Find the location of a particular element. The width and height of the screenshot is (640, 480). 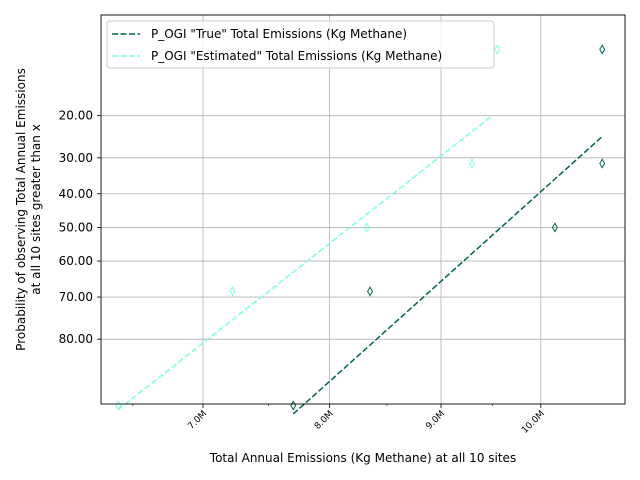

y-tick-label: 20.00 is located at coordinates (76, 116).